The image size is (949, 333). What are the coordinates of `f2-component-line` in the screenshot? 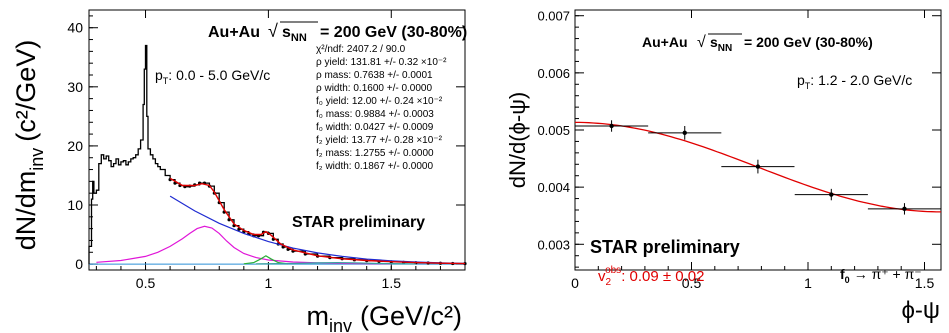 It's located at (336, 263).